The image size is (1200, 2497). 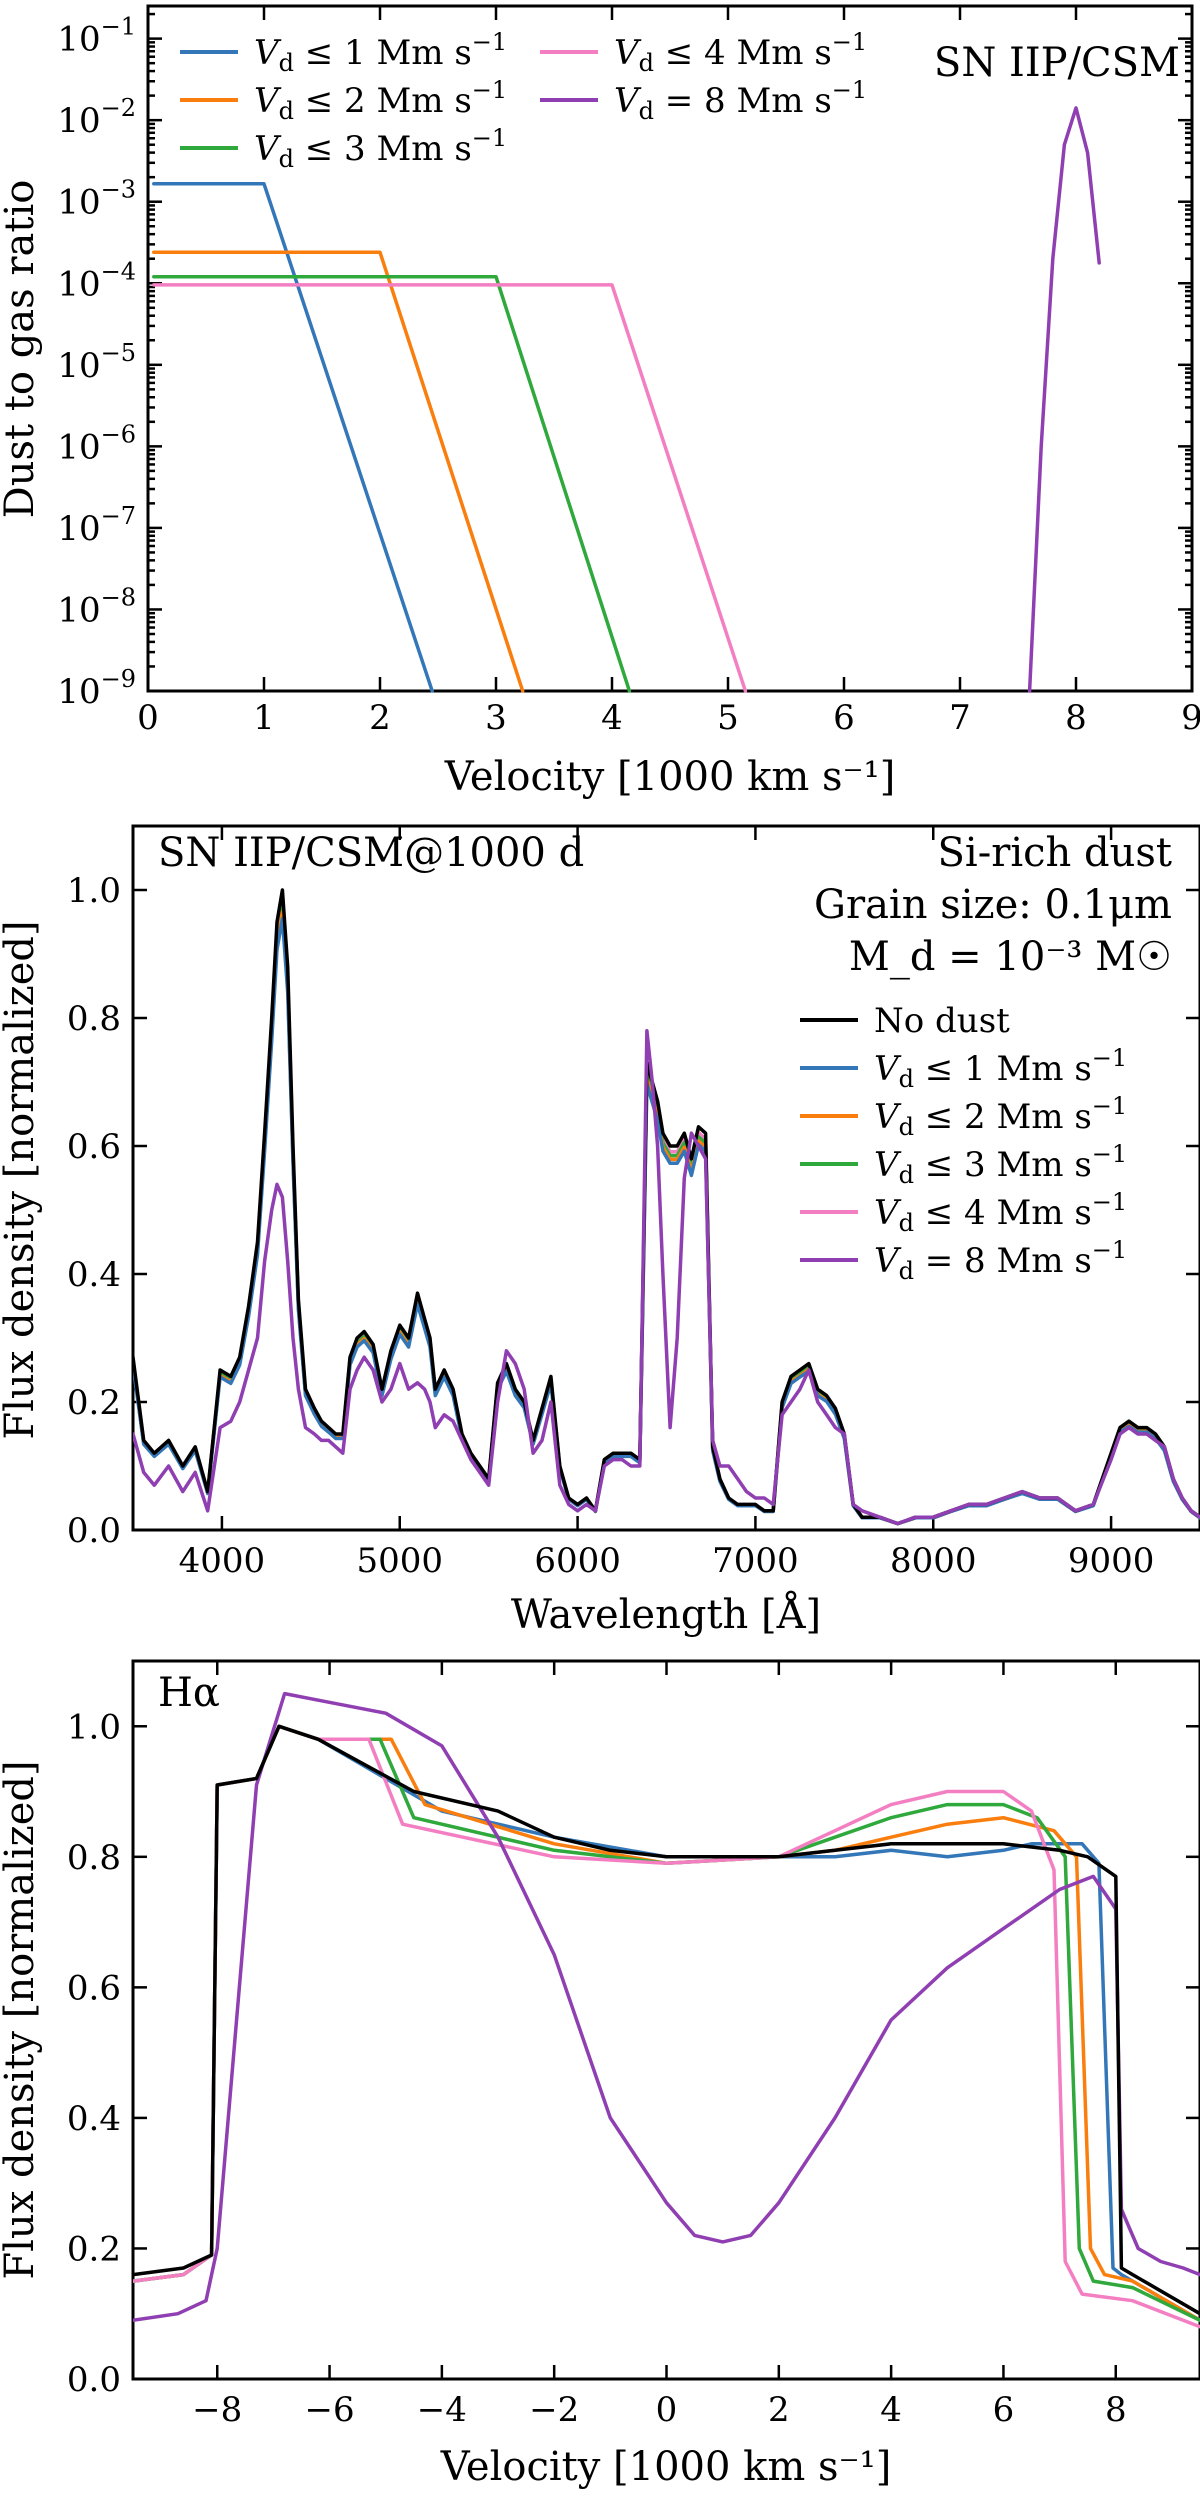 I want to click on x-tick-label: 8000, so click(x=933, y=1561).